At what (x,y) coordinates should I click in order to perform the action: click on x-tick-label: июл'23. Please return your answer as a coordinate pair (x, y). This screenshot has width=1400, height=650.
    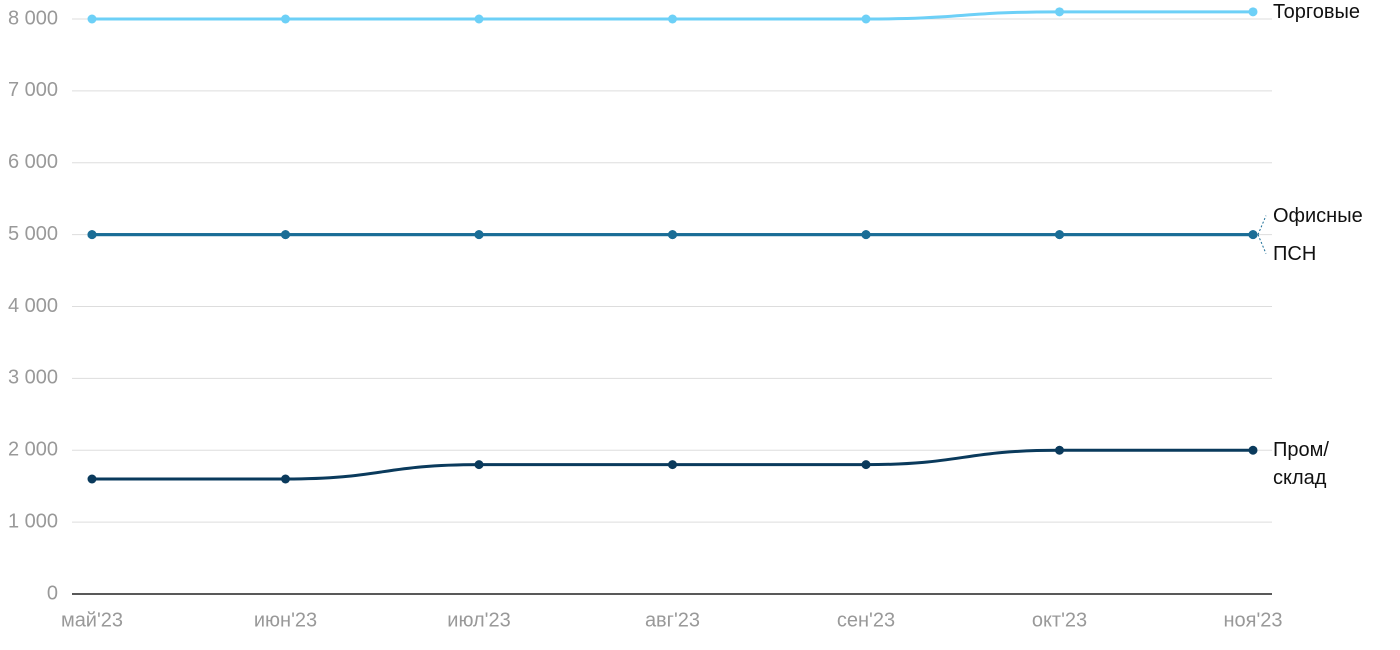
    Looking at the image, I should click on (478, 620).